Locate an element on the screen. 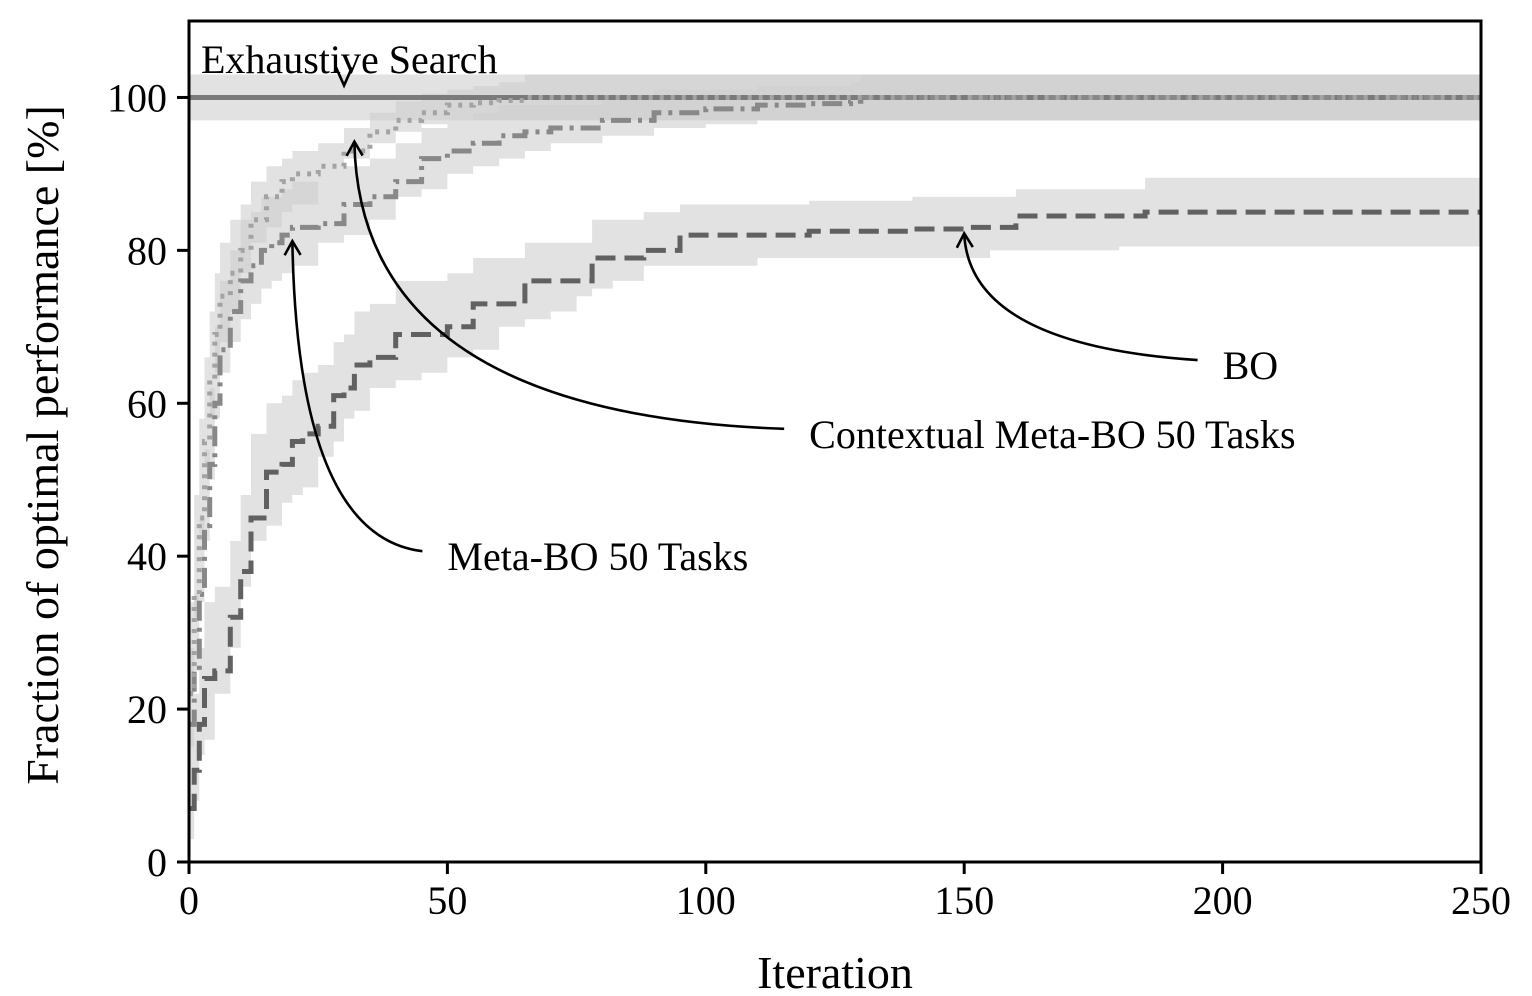  annotation-arrow-meta-bo-50-tasks is located at coordinates (353, 395).